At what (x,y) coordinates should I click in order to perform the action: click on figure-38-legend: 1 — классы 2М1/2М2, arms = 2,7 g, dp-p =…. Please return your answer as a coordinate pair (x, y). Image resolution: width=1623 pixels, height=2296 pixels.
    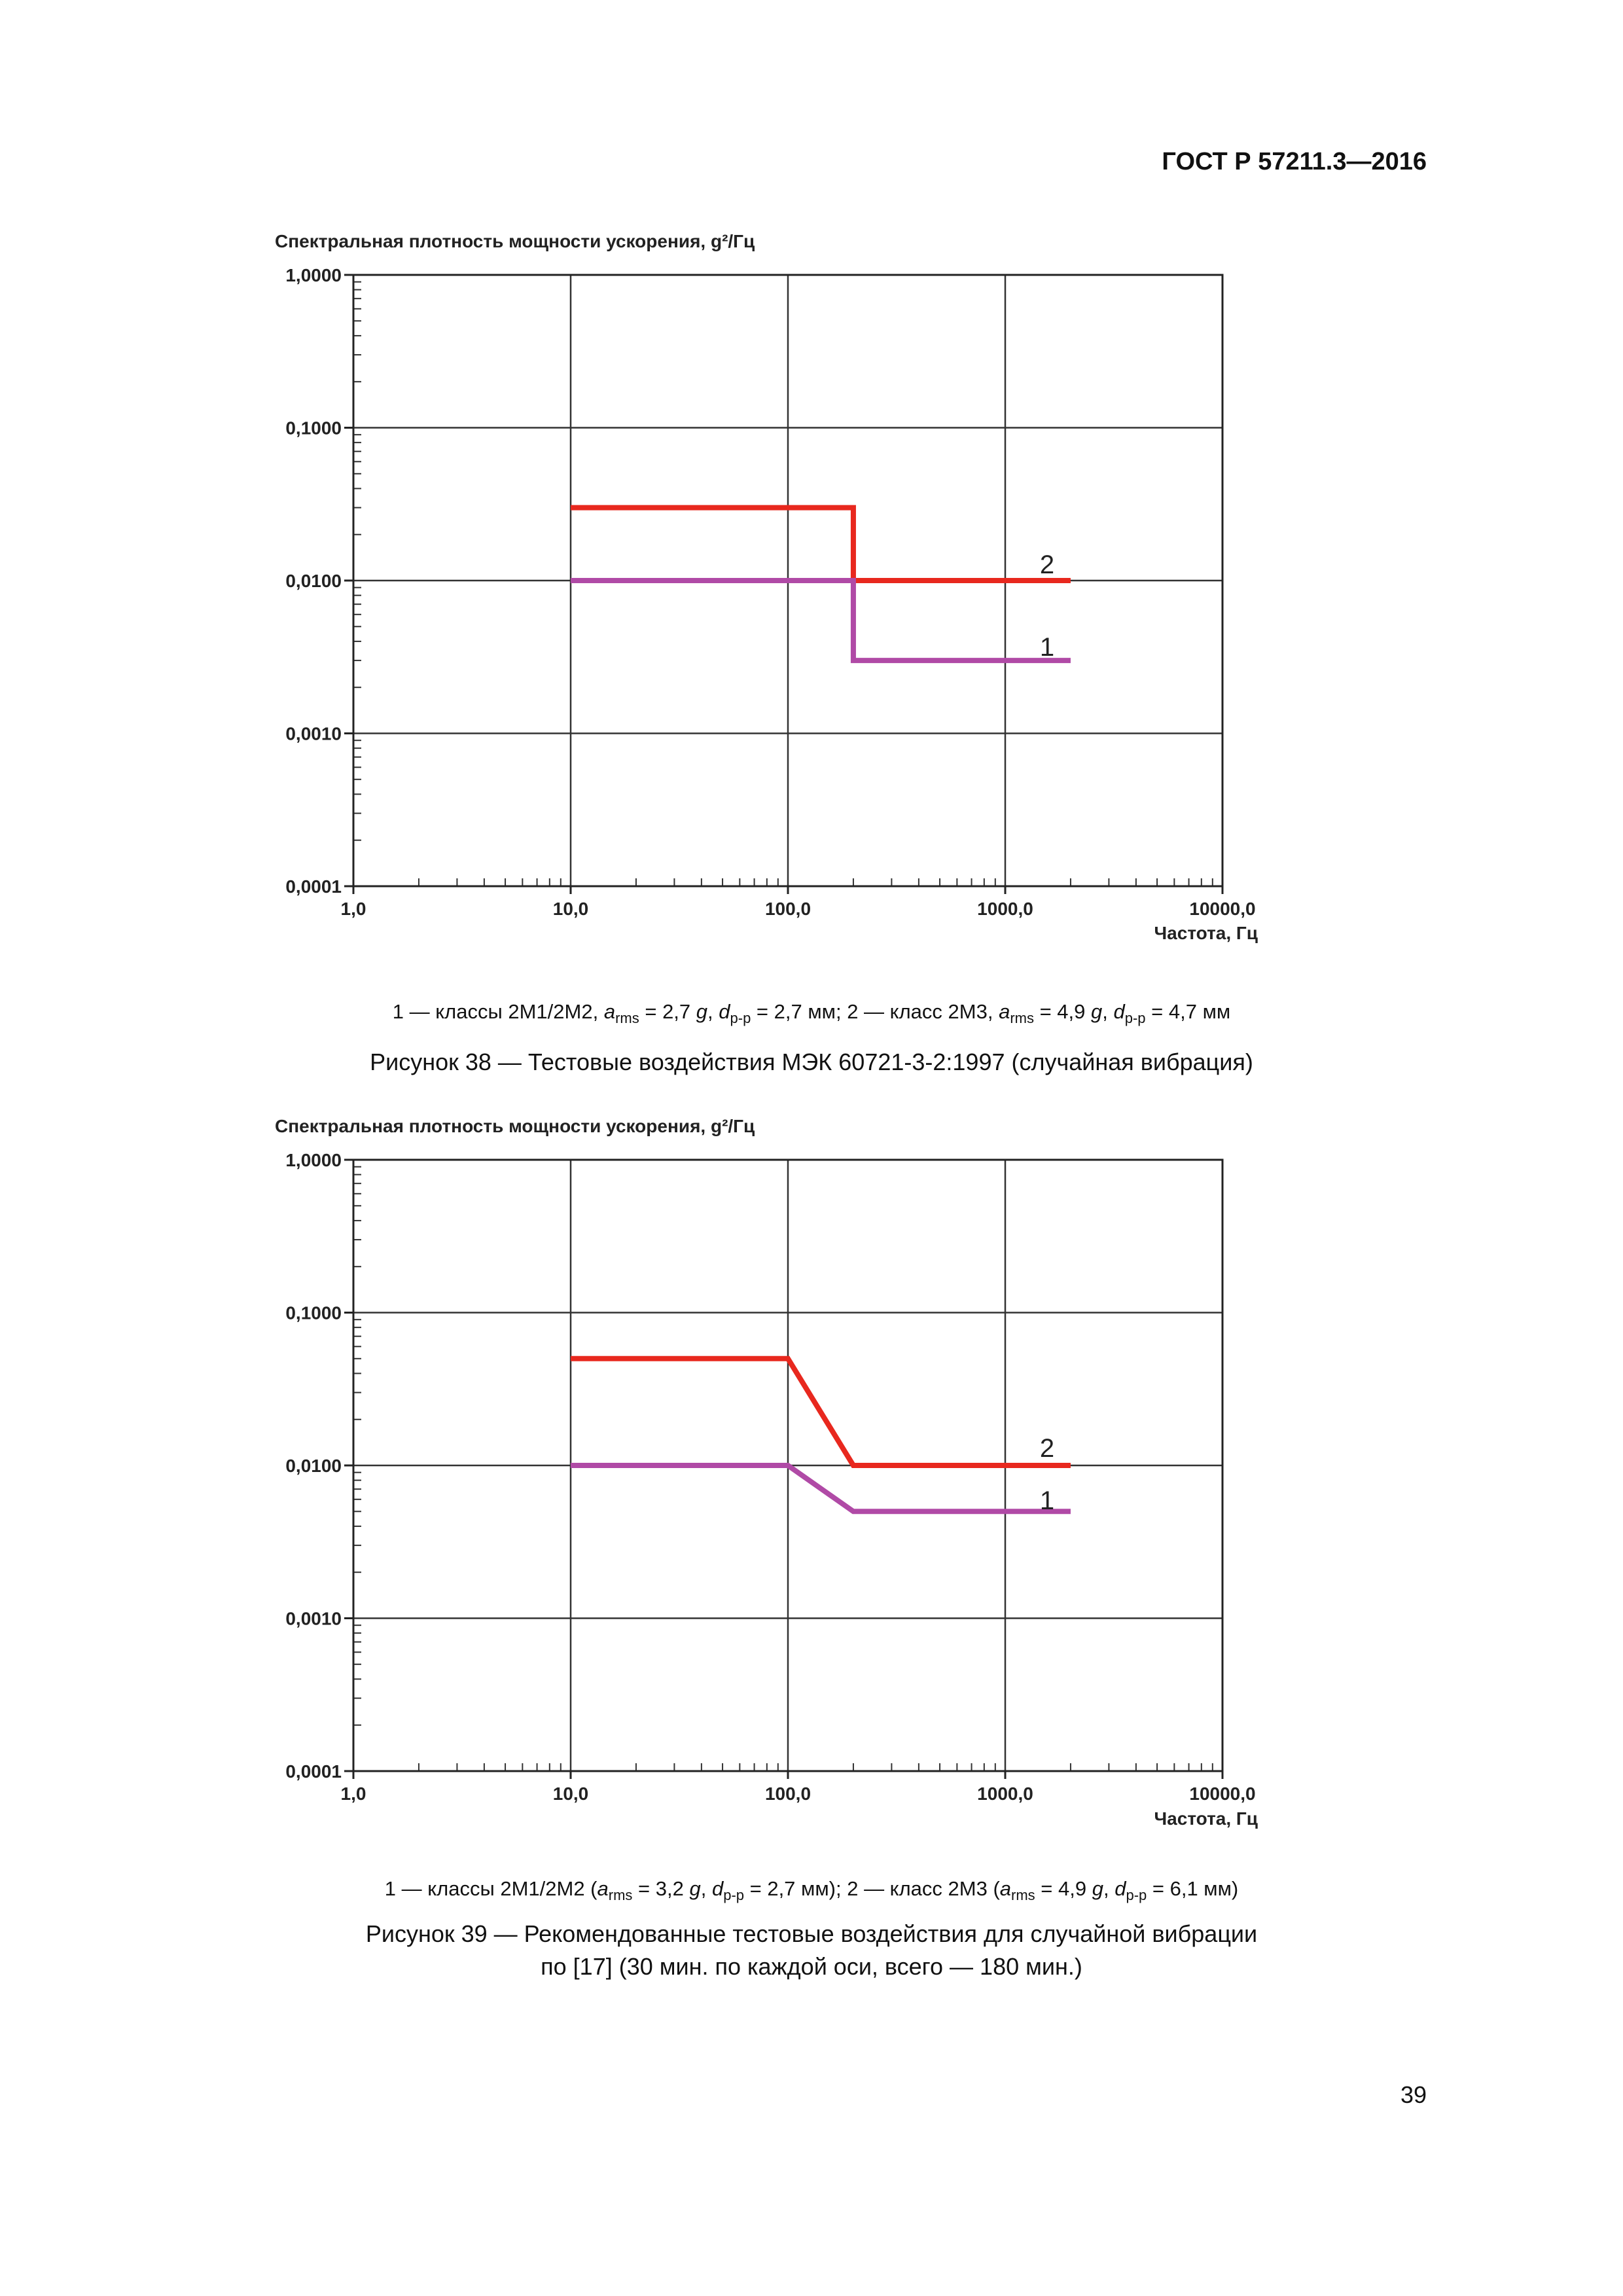
    Looking at the image, I should click on (811, 1013).